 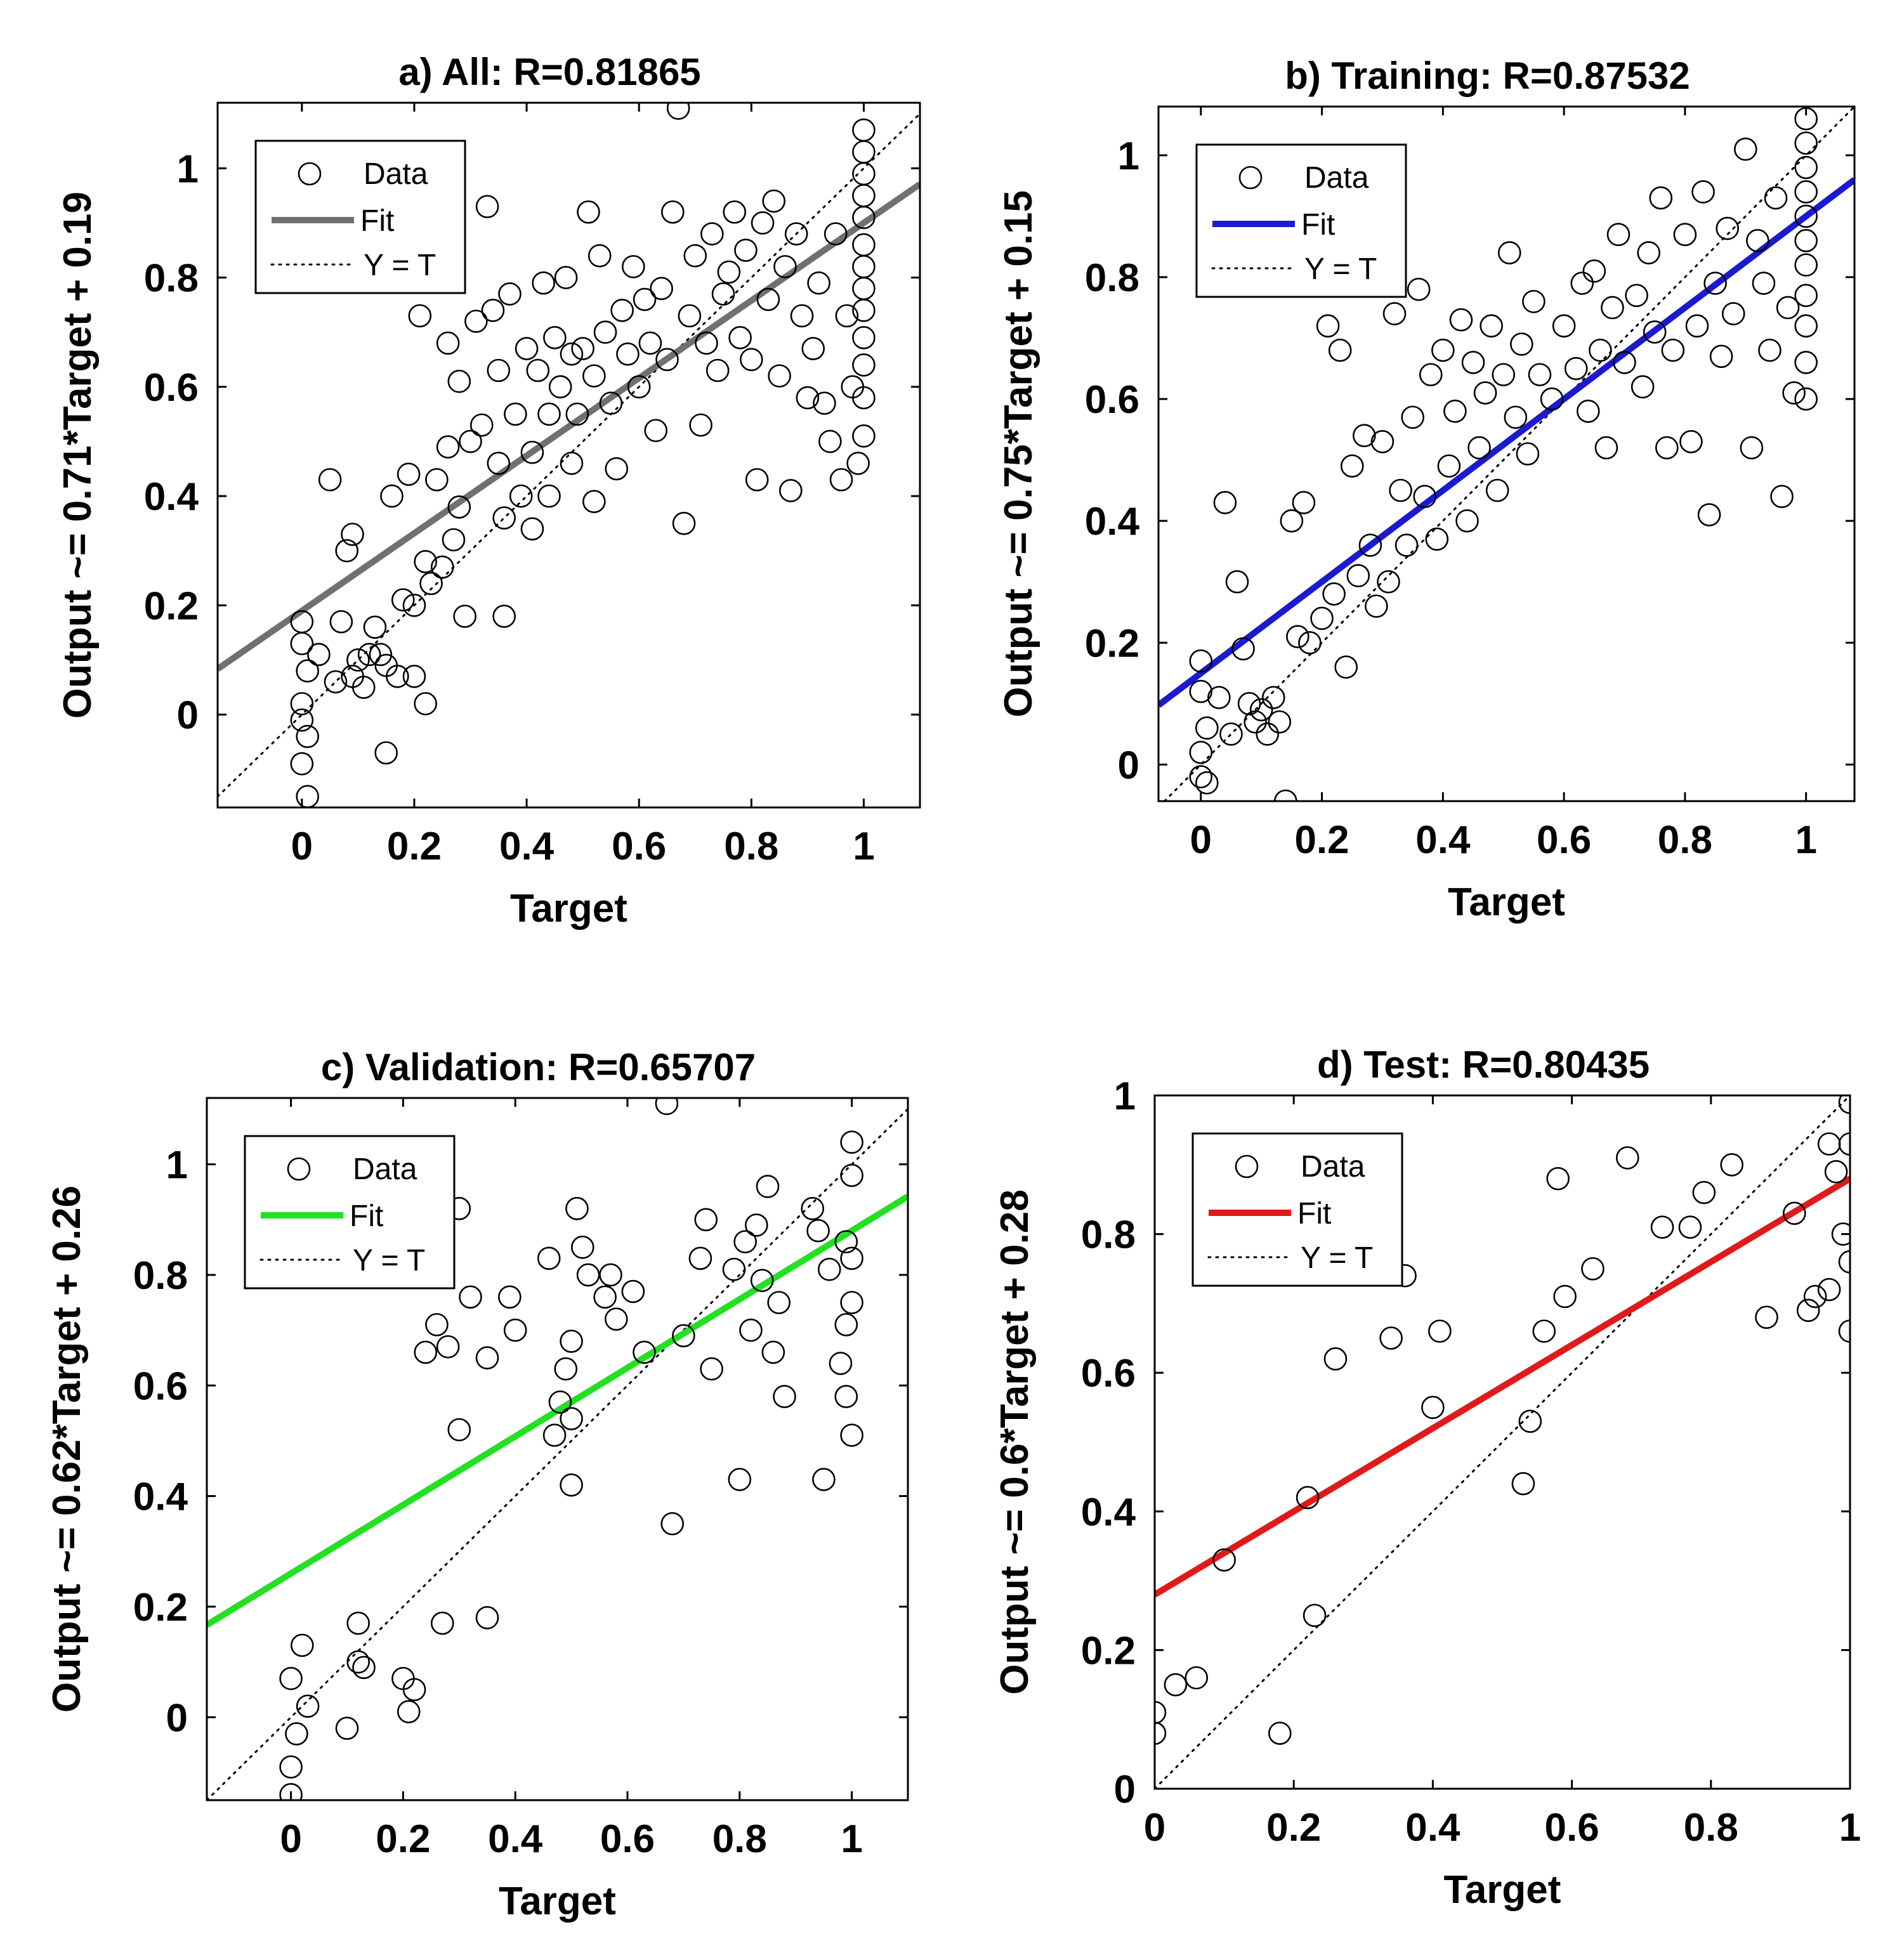 I want to click on panel-title: b) Training: R=0.87532, so click(x=1488, y=76).